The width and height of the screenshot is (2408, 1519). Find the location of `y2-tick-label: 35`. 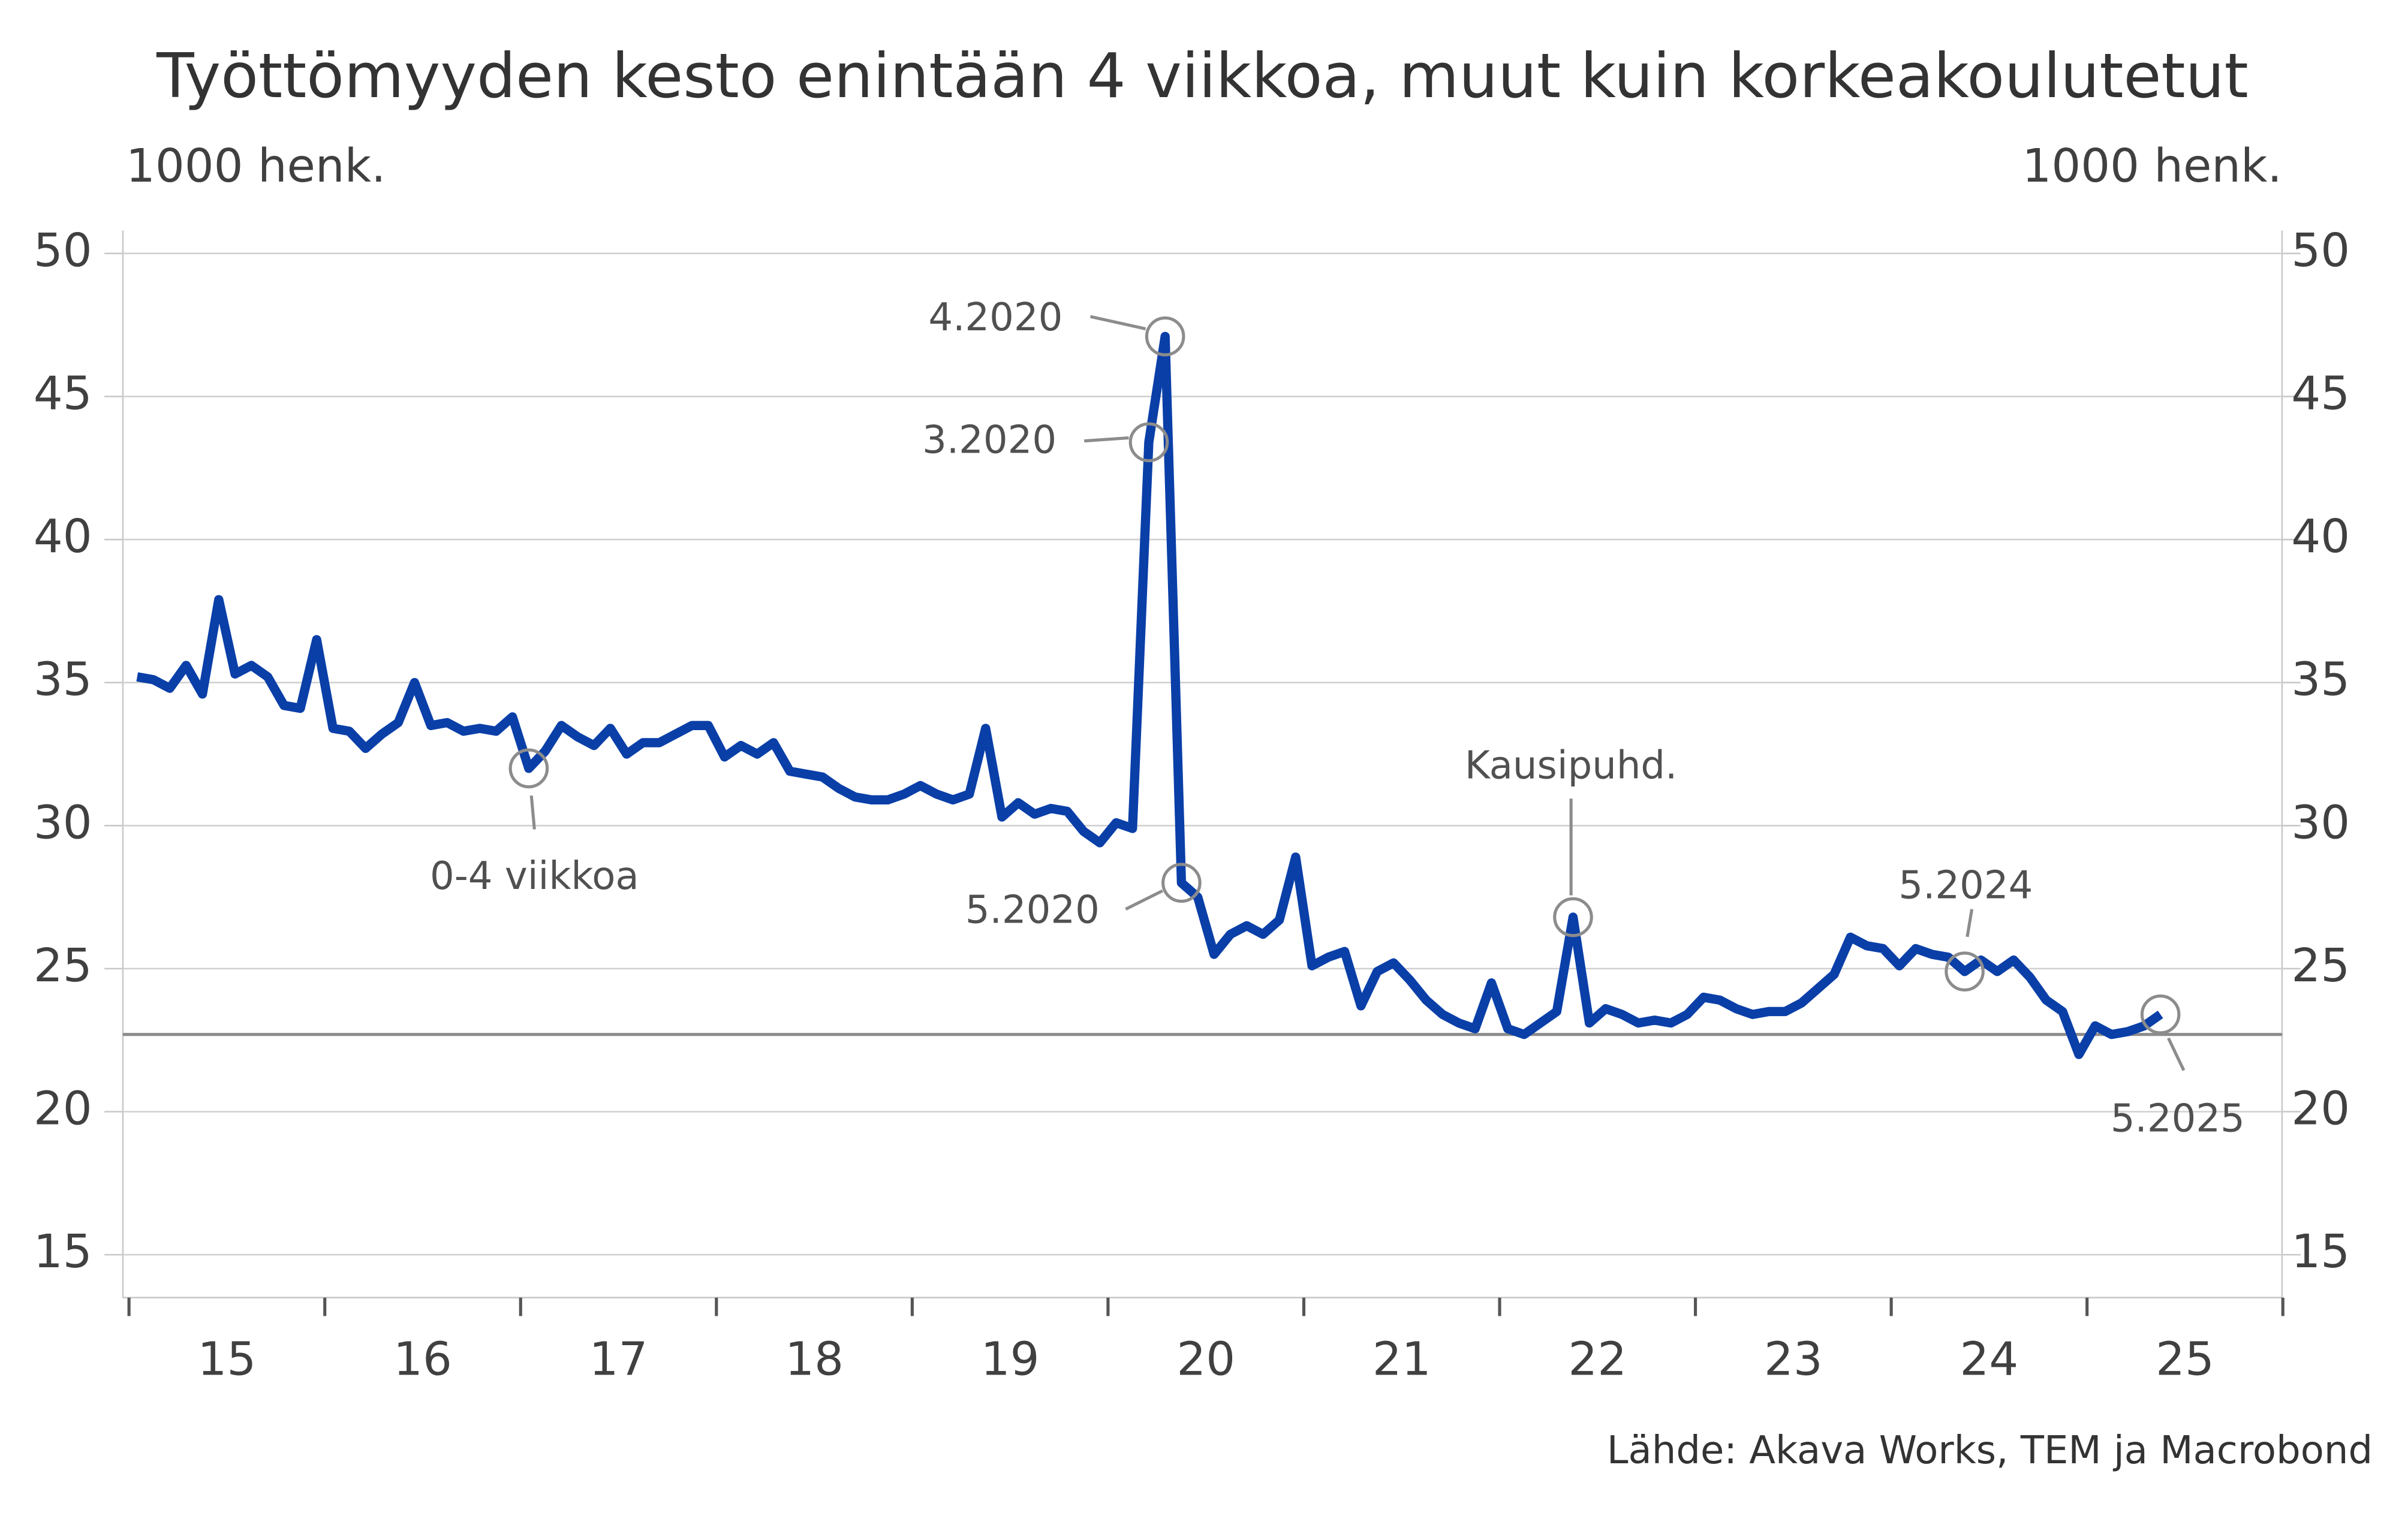

y2-tick-label: 35 is located at coordinates (2320, 680).